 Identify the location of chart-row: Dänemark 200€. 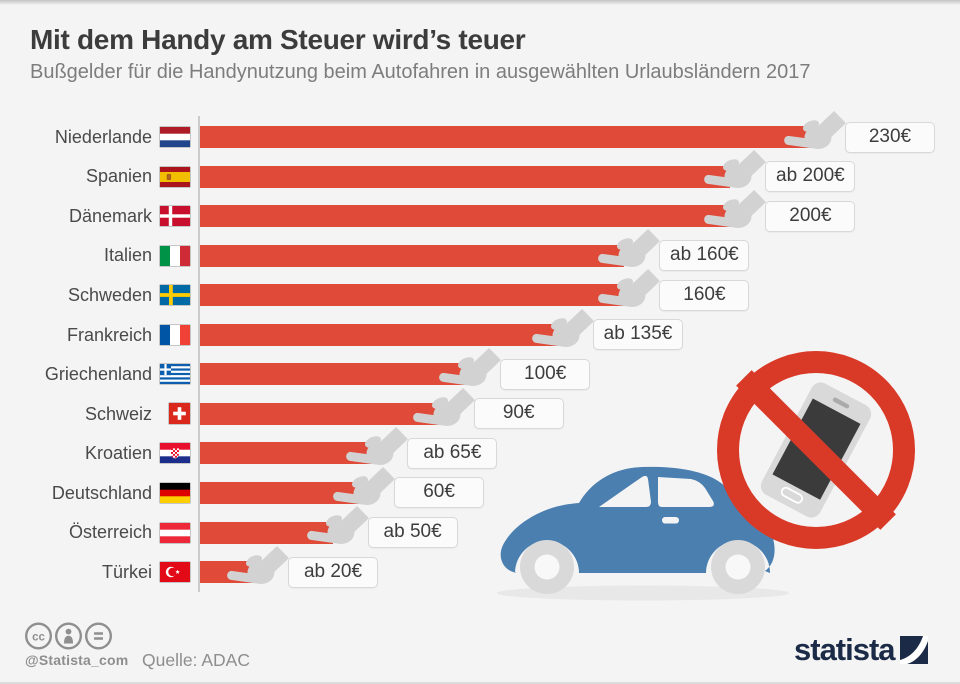
(480, 212).